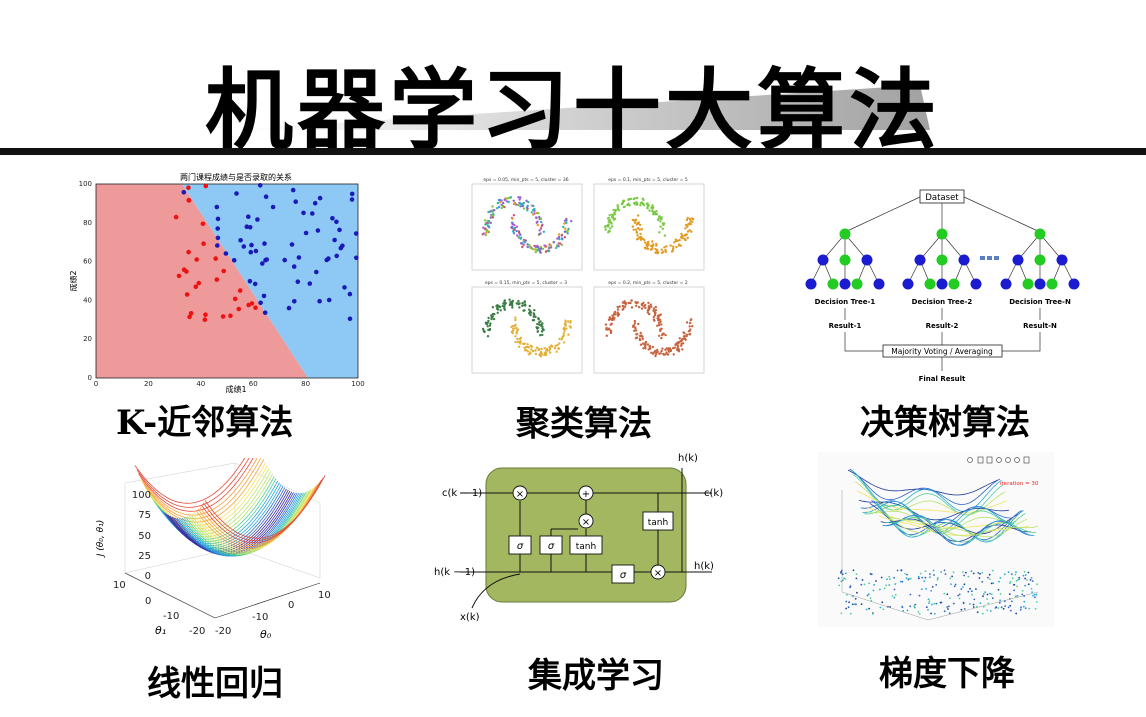  Describe the element at coordinates (586, 522) in the screenshot. I see `lstm-input-mul: ×` at that location.